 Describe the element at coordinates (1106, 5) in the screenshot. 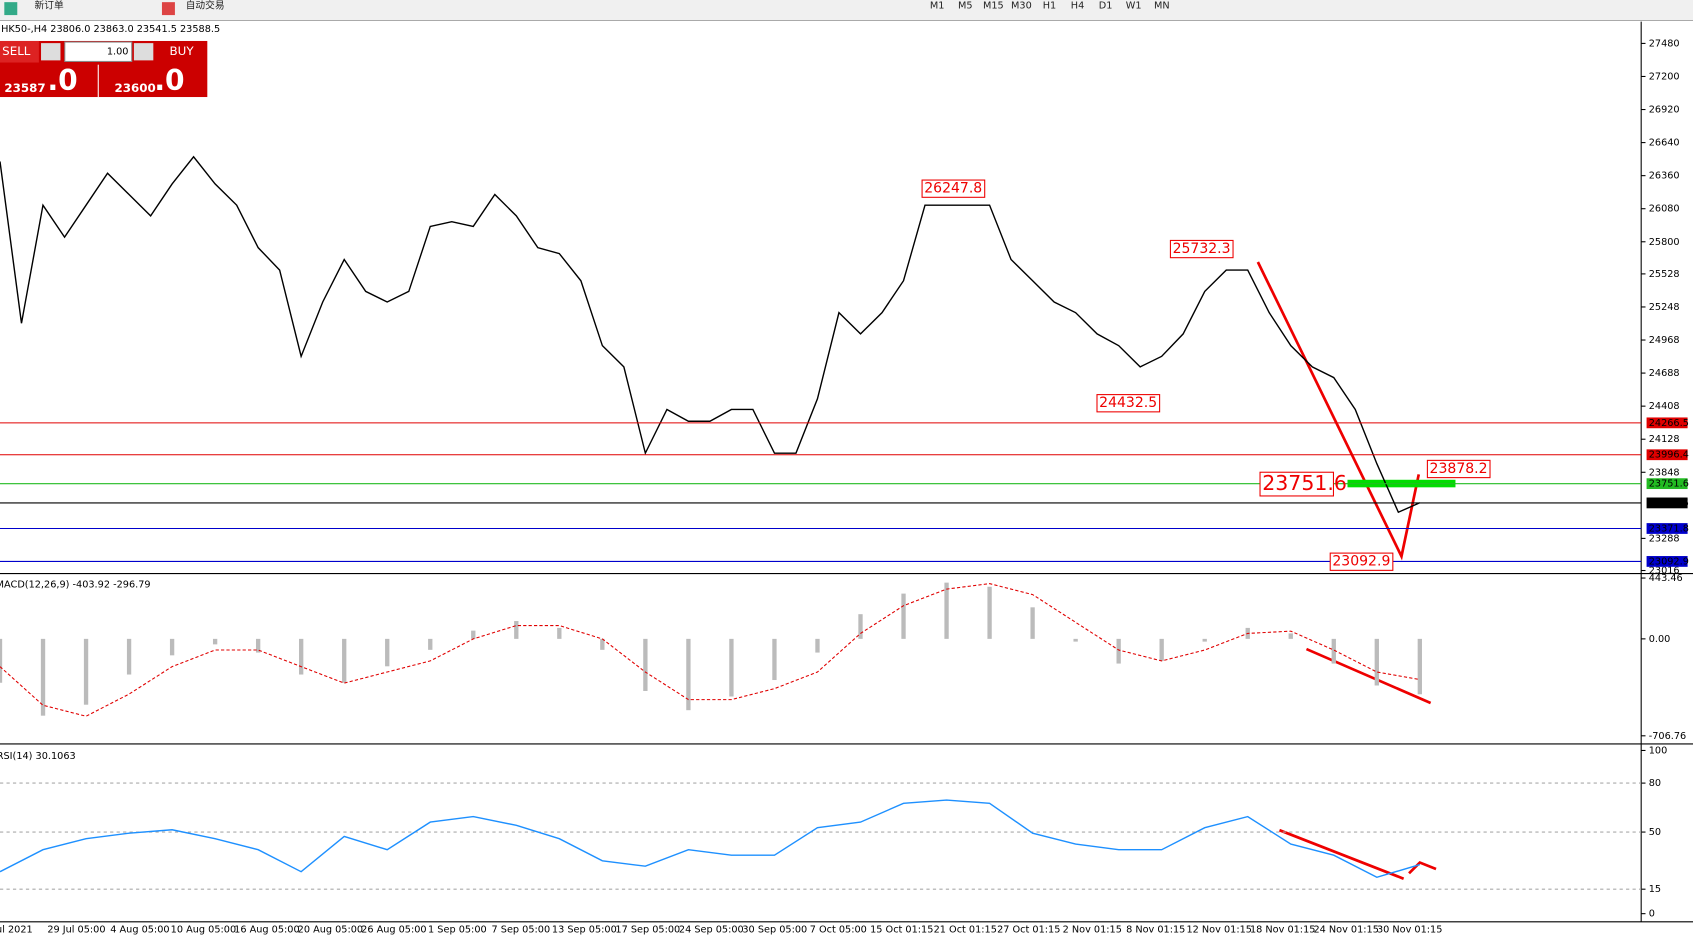

I see `timeframe-button: D1` at that location.